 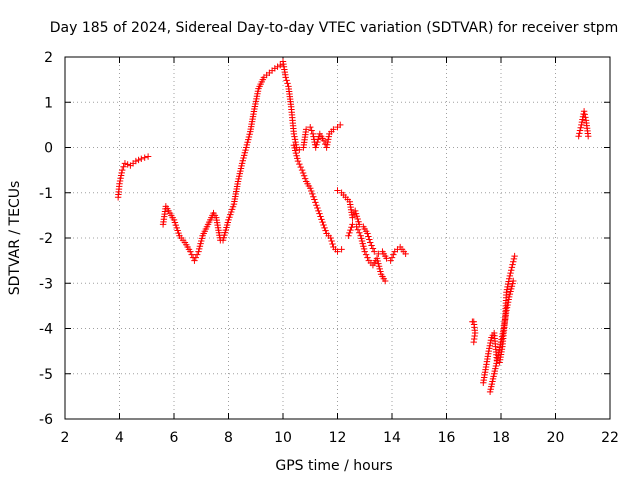 I want to click on y-tick-label: -5, so click(x=46, y=375).